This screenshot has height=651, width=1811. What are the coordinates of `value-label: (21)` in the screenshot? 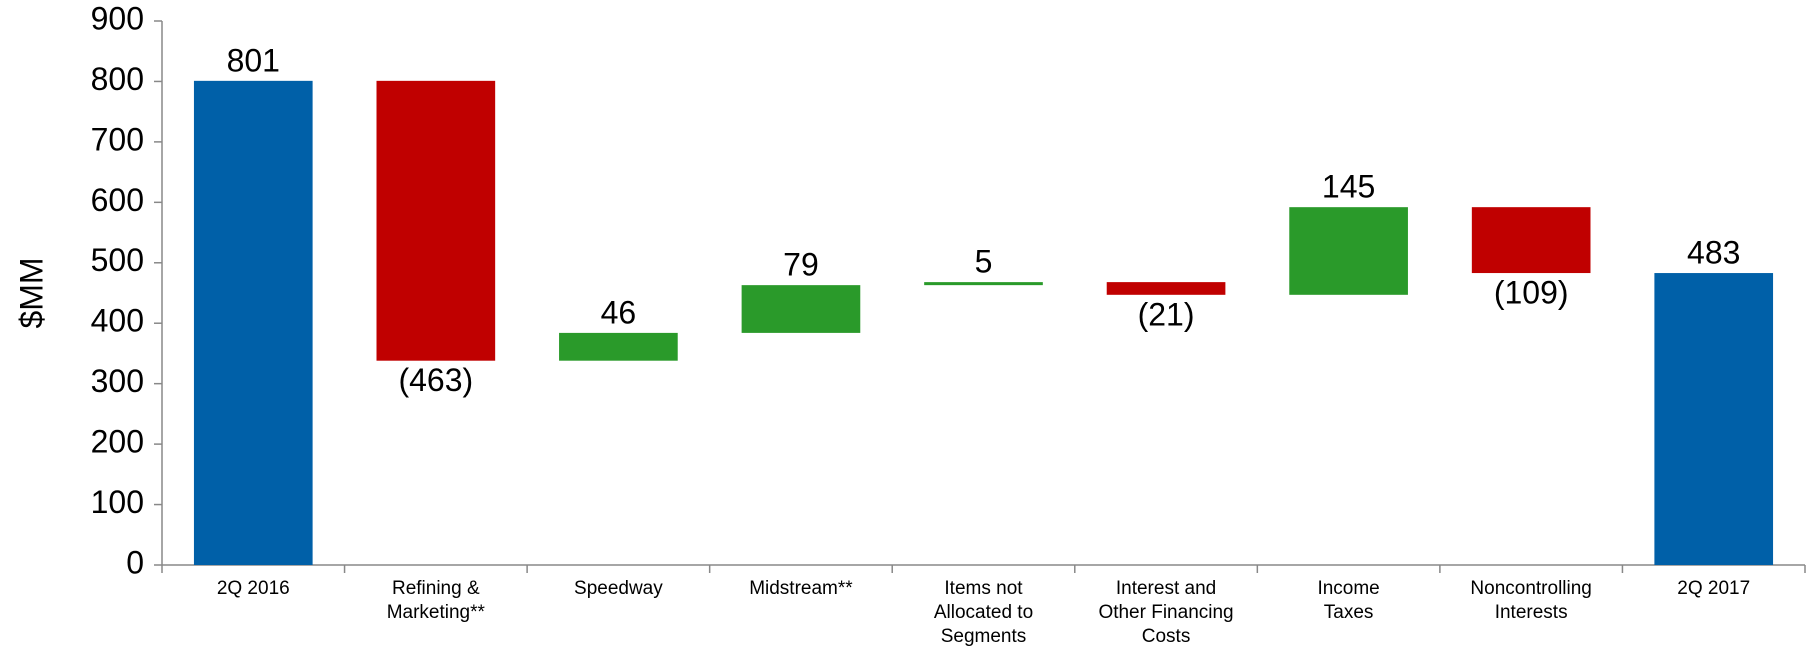 It's located at (1166, 314).